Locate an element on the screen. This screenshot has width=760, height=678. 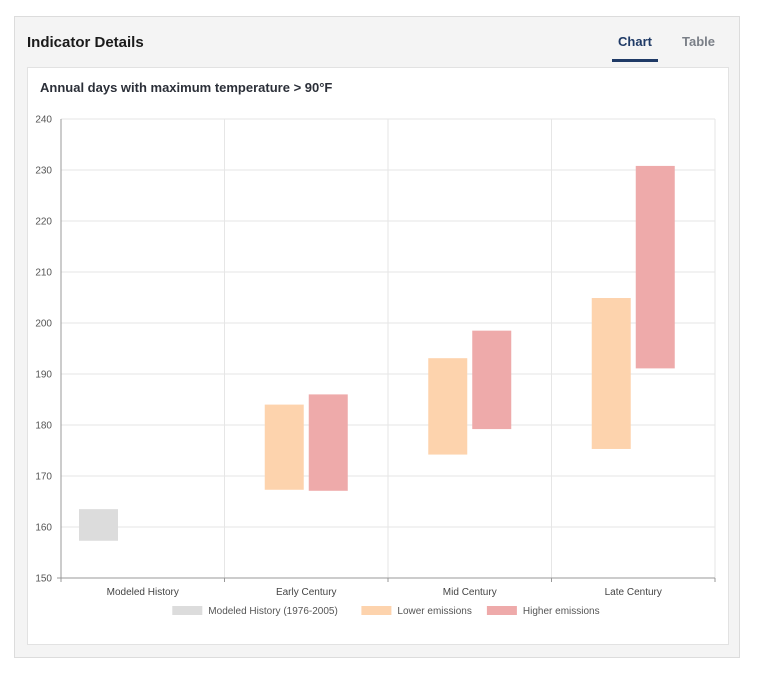
y-tick-label: 230 is located at coordinates (43, 171).